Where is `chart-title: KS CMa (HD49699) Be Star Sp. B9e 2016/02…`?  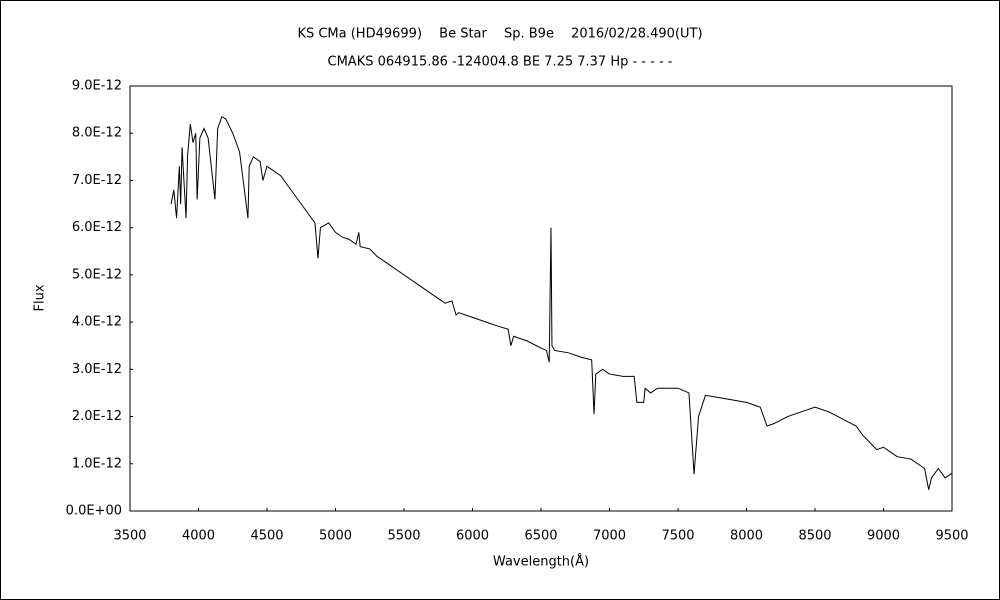 chart-title: KS CMa (HD49699) Be Star Sp. B9e 2016/02… is located at coordinates (499, 34).